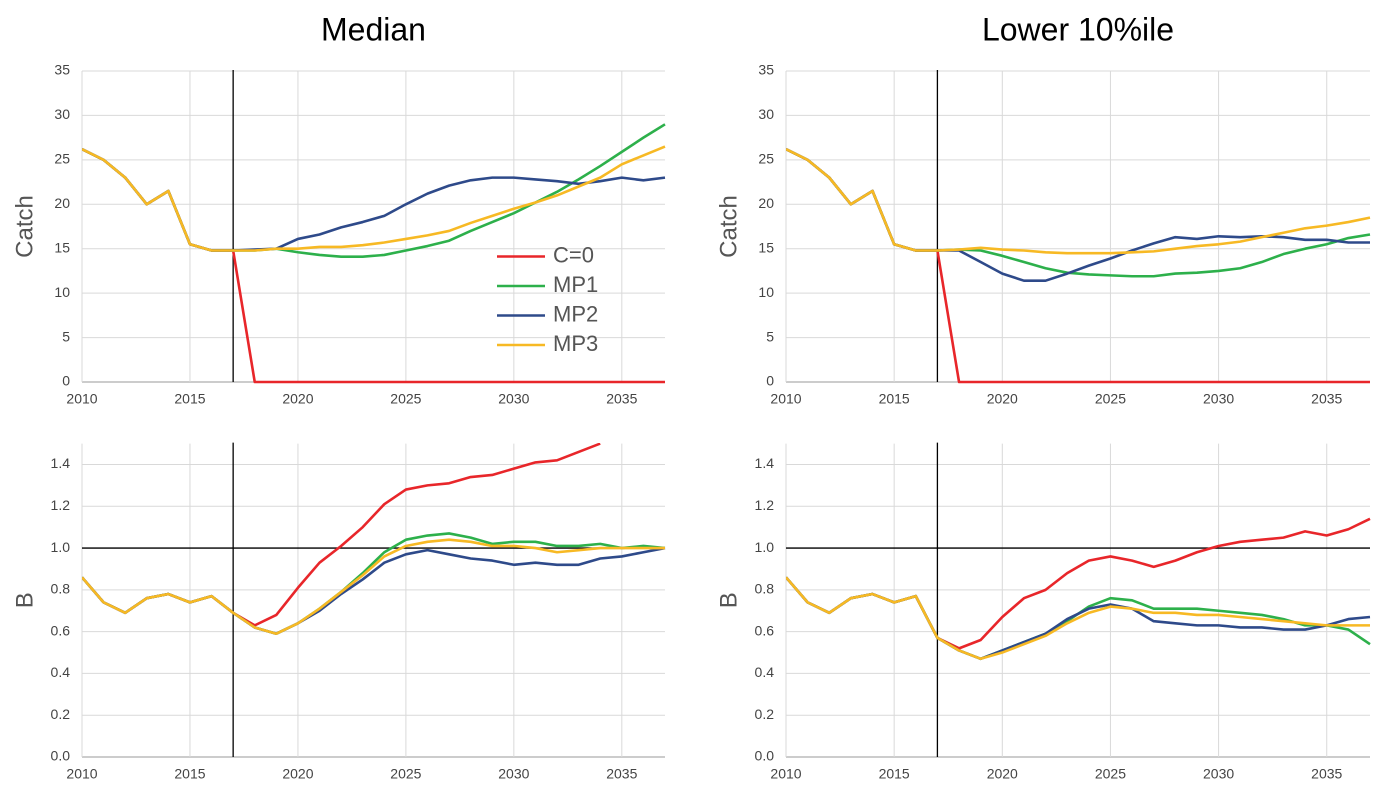  Describe the element at coordinates (575, 313) in the screenshot. I see `legend-label: MP2` at that location.